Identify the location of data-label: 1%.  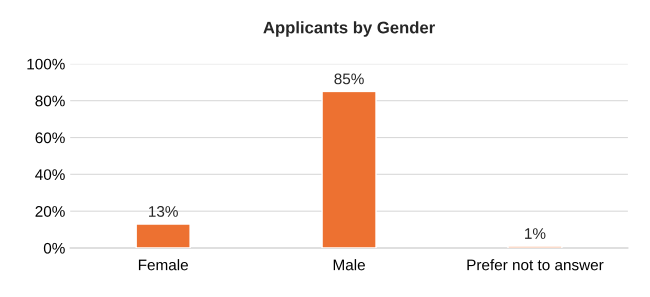
(535, 233).